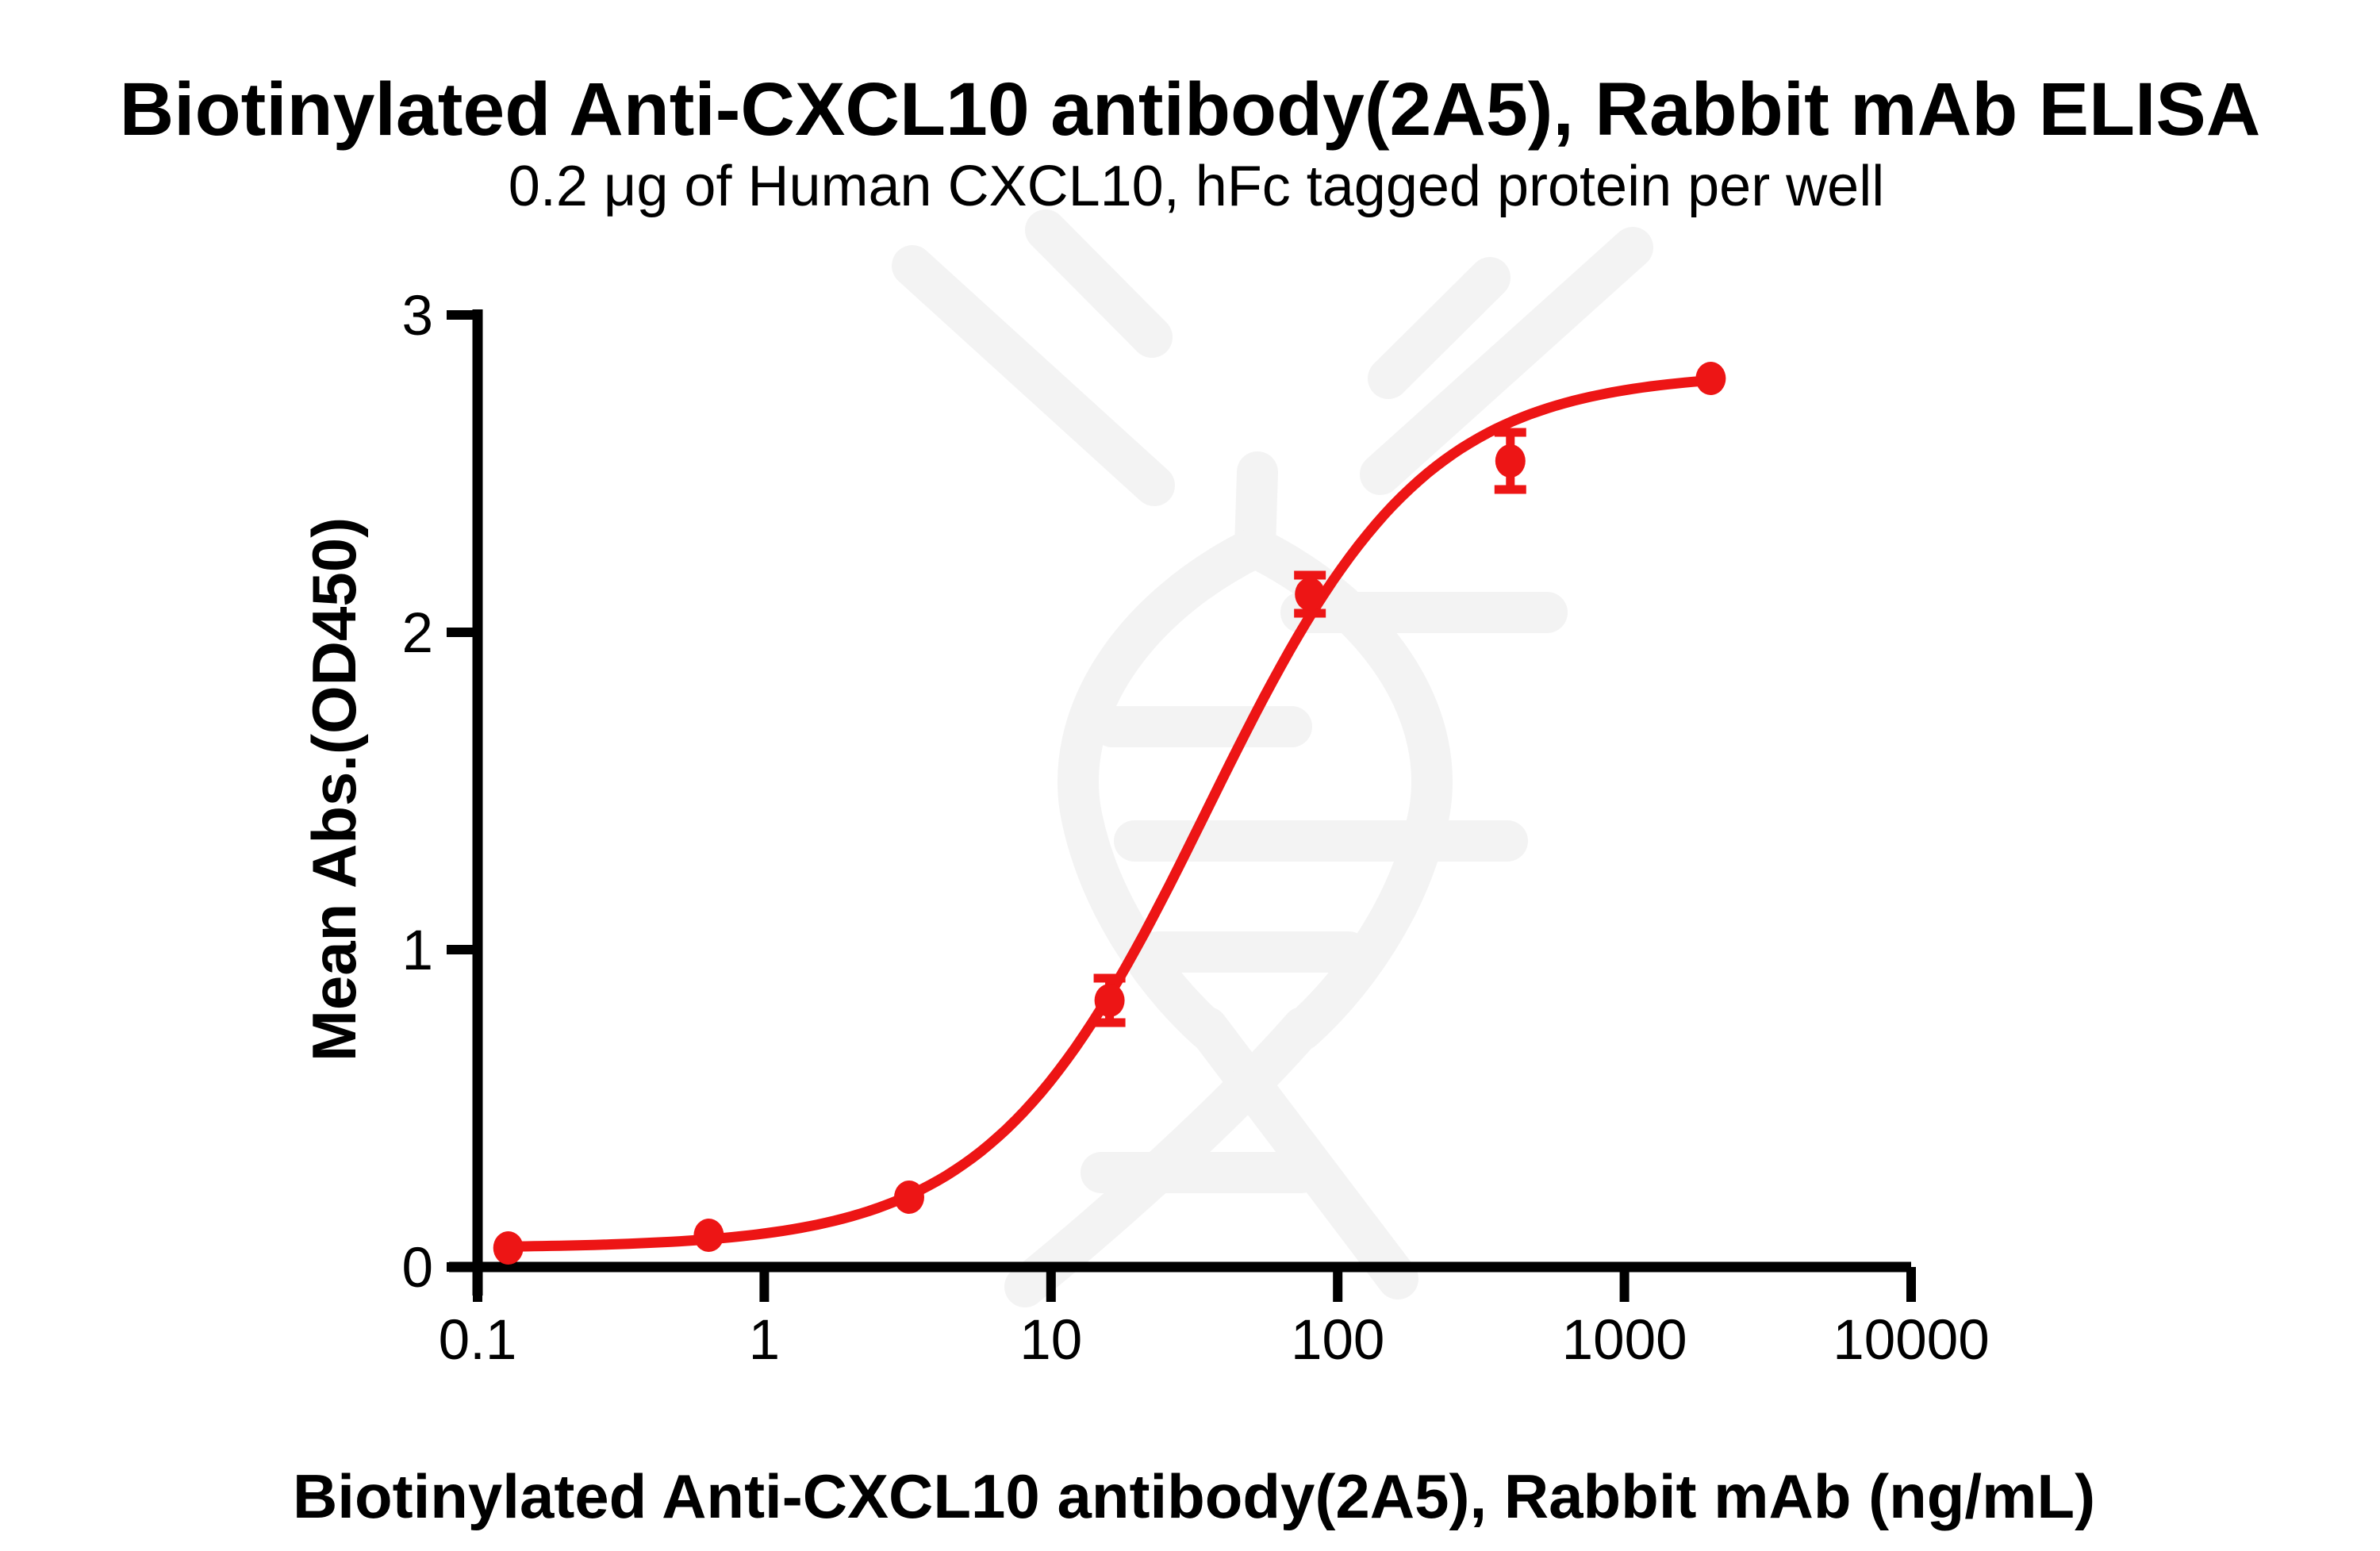  Describe the element at coordinates (1911, 1340) in the screenshot. I see `x-tick-label: 10000` at that location.